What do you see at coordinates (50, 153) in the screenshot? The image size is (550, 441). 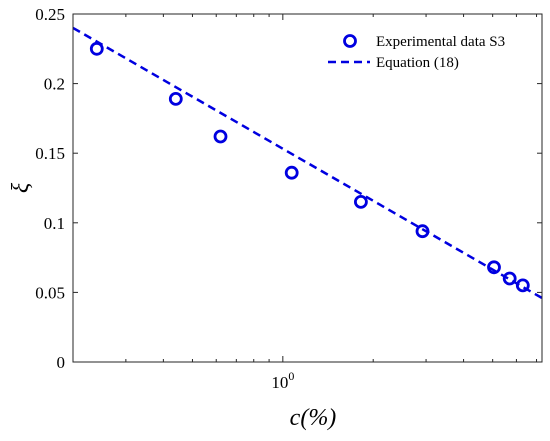 I see `y-tick-label: 0.15` at bounding box center [50, 153].